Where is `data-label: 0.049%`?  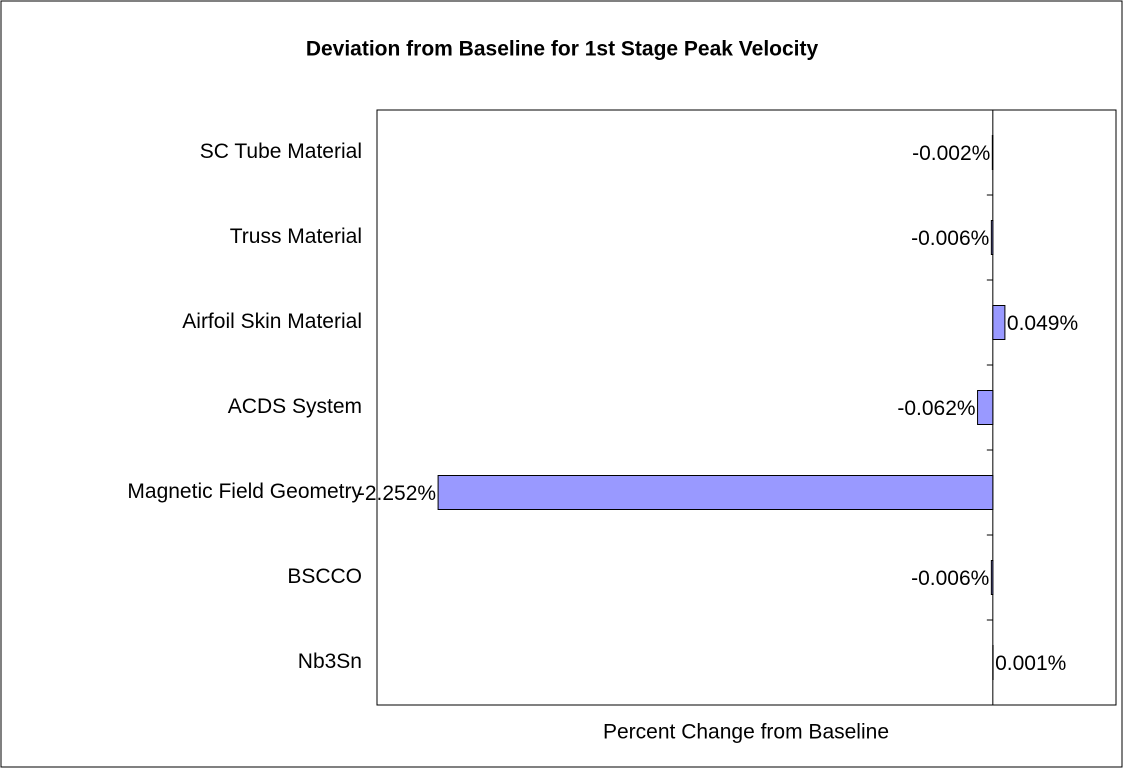
data-label: 0.049% is located at coordinates (1042, 323).